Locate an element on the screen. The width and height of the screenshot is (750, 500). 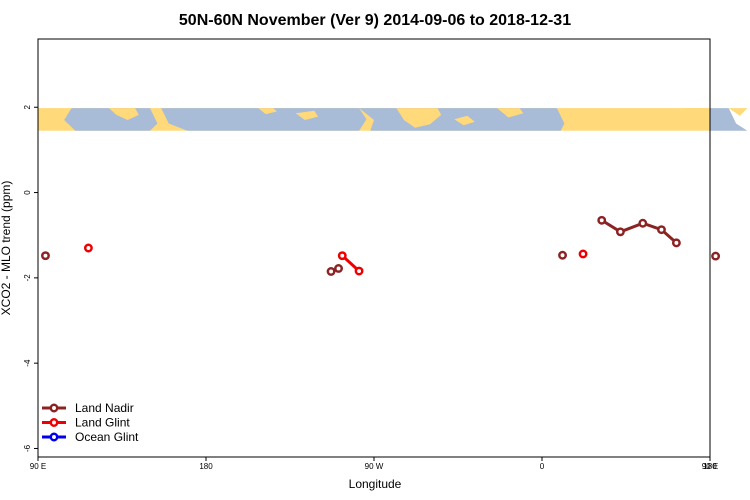
legend-item: Ocean Glint is located at coordinates (90, 437).